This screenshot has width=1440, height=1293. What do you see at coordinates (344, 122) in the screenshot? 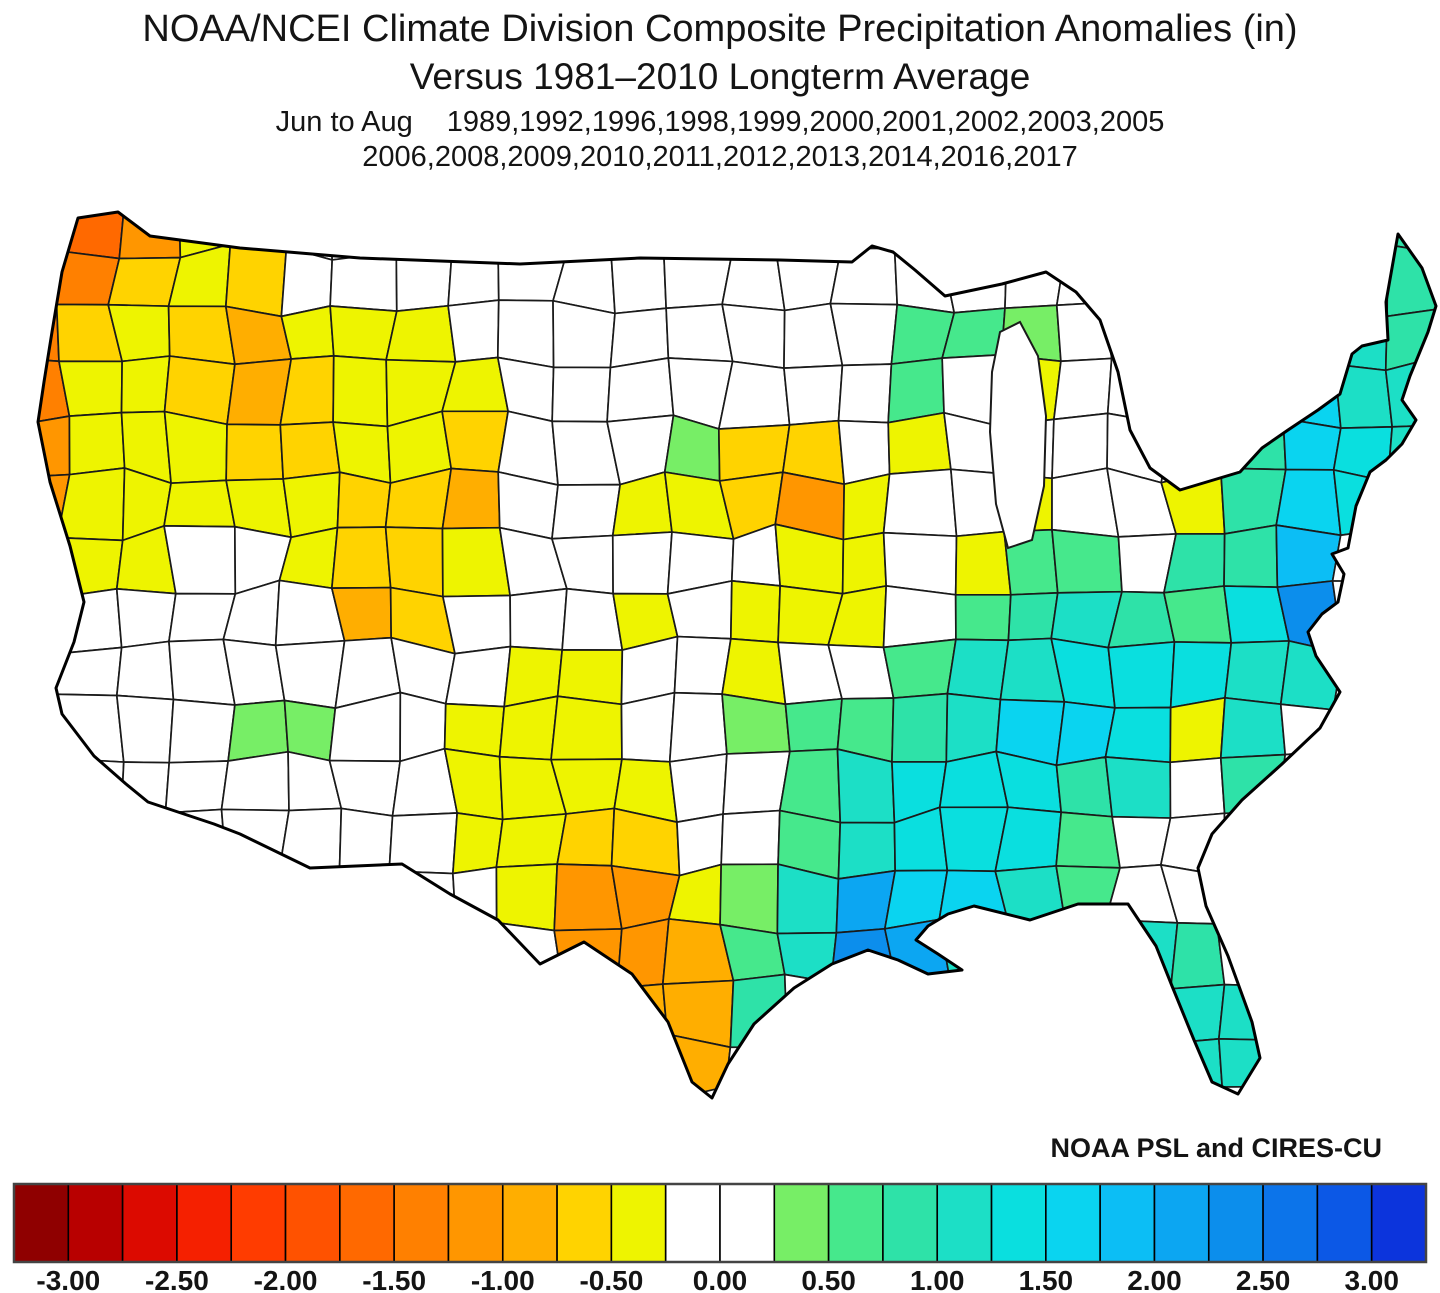
I see `season-label: Jun to Aug` at bounding box center [344, 122].